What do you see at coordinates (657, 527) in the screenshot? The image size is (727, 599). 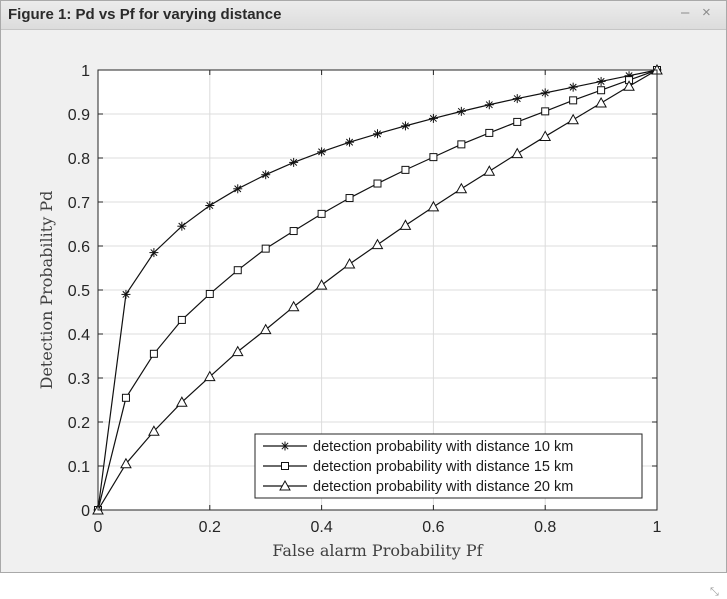 I see `x-tick-label: 1` at bounding box center [657, 527].